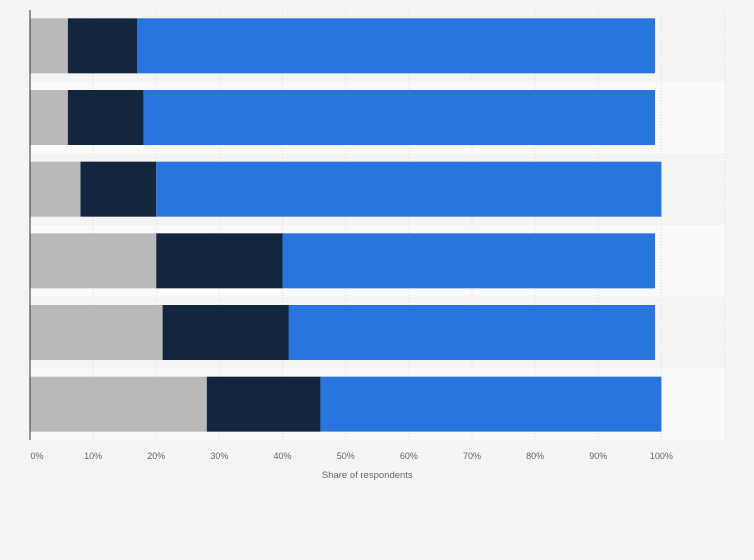 The height and width of the screenshot is (560, 754). I want to click on x-axis-title: Share of respondents, so click(367, 475).